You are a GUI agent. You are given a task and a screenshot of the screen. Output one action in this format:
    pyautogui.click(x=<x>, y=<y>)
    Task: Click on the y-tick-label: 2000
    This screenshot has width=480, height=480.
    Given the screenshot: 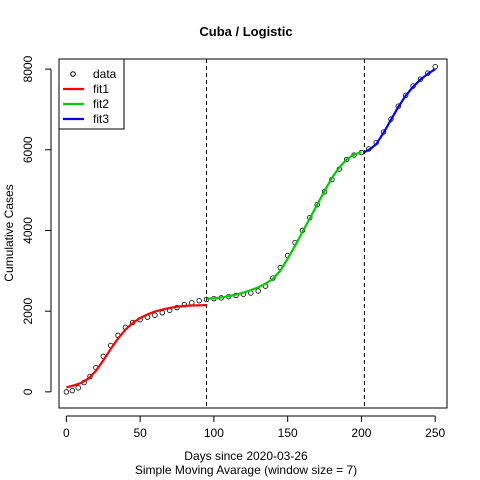 What is the action you would take?
    pyautogui.click(x=28, y=310)
    